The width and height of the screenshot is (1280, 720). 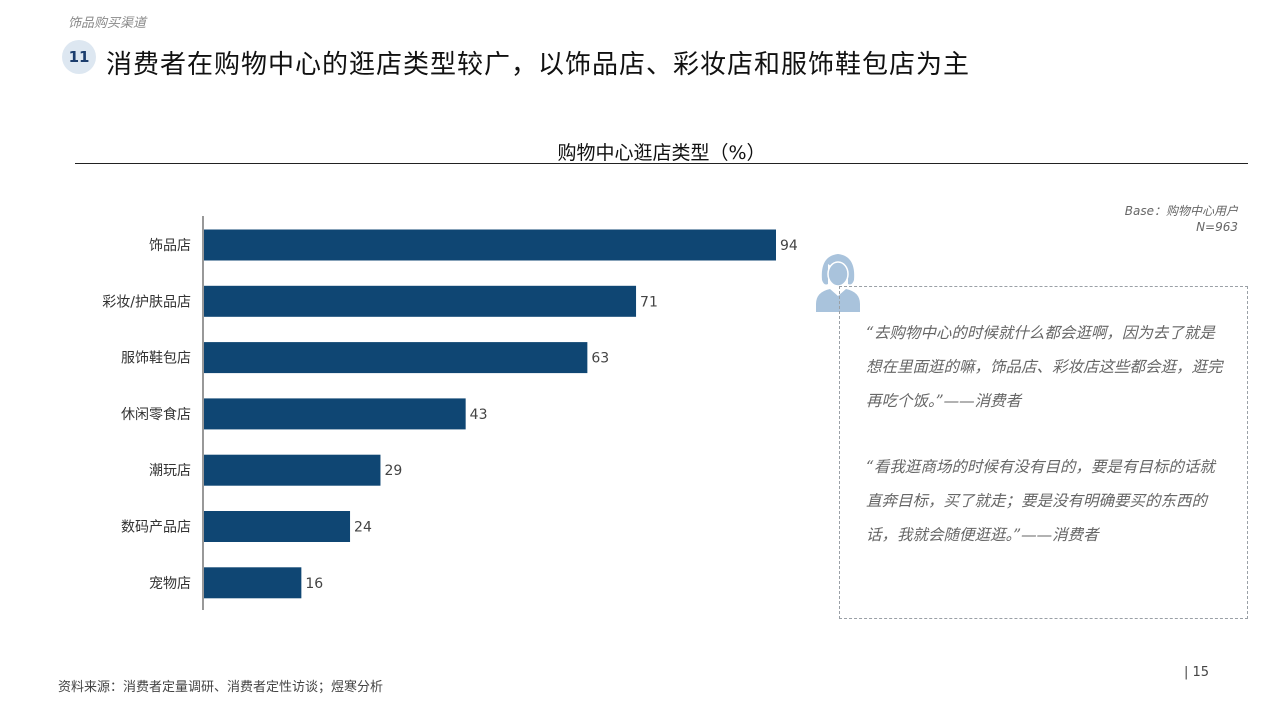 What do you see at coordinates (600, 359) in the screenshot?
I see `data-label: 63` at bounding box center [600, 359].